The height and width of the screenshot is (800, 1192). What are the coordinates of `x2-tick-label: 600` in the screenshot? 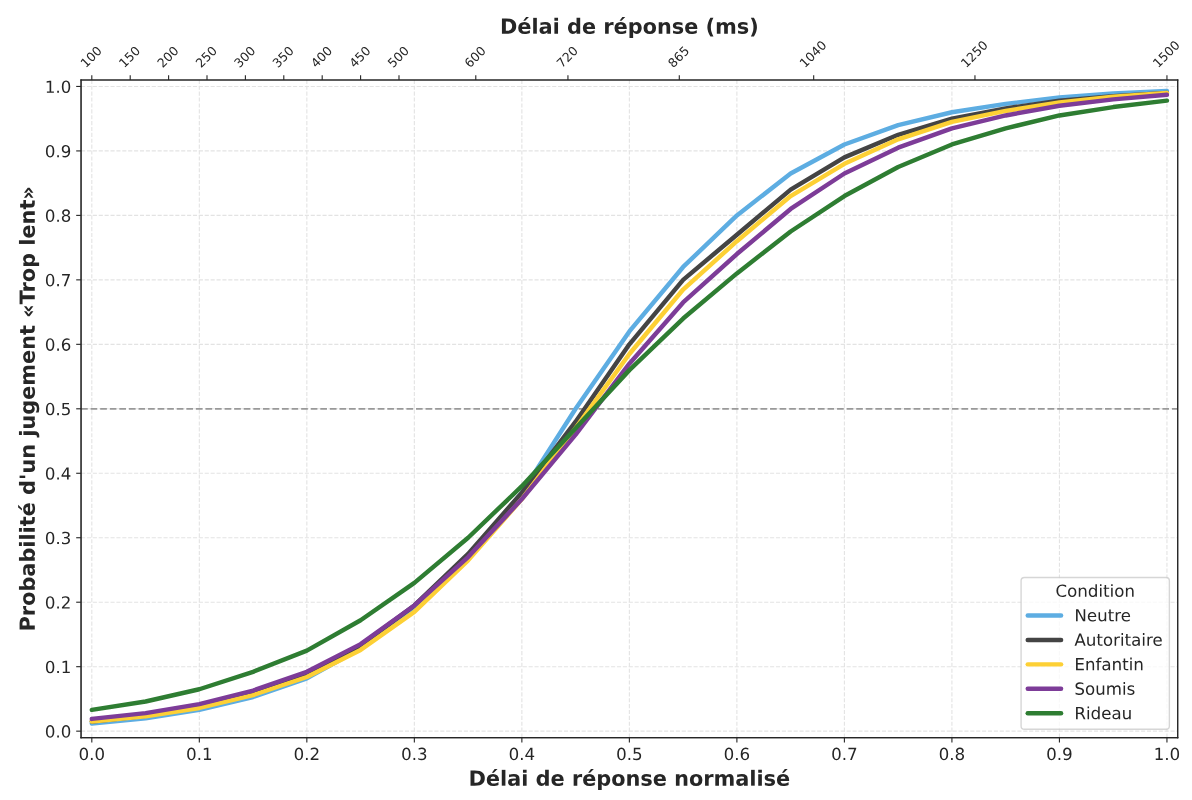 It's located at (475, 56).